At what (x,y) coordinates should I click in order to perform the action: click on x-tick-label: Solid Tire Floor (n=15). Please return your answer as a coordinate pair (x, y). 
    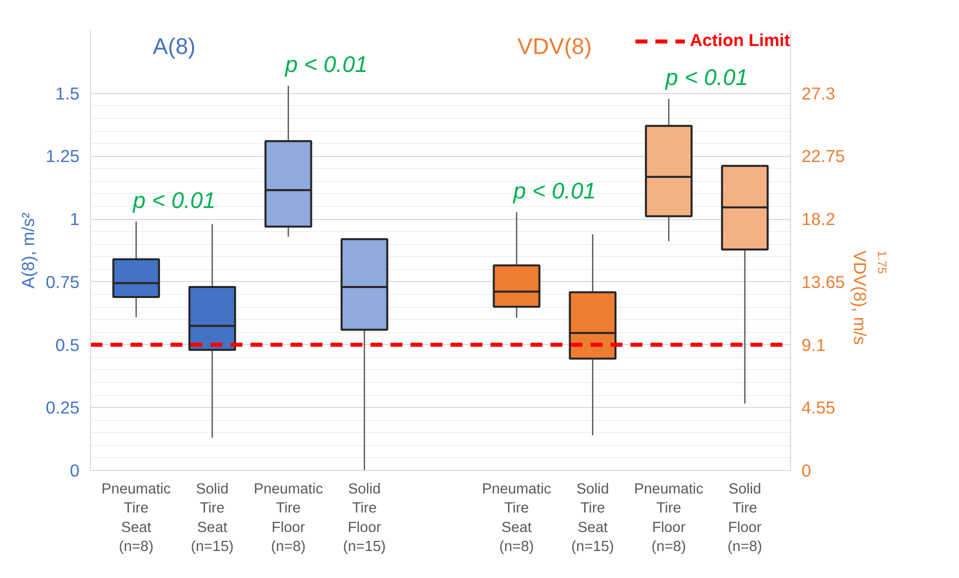
    Looking at the image, I should click on (364, 519).